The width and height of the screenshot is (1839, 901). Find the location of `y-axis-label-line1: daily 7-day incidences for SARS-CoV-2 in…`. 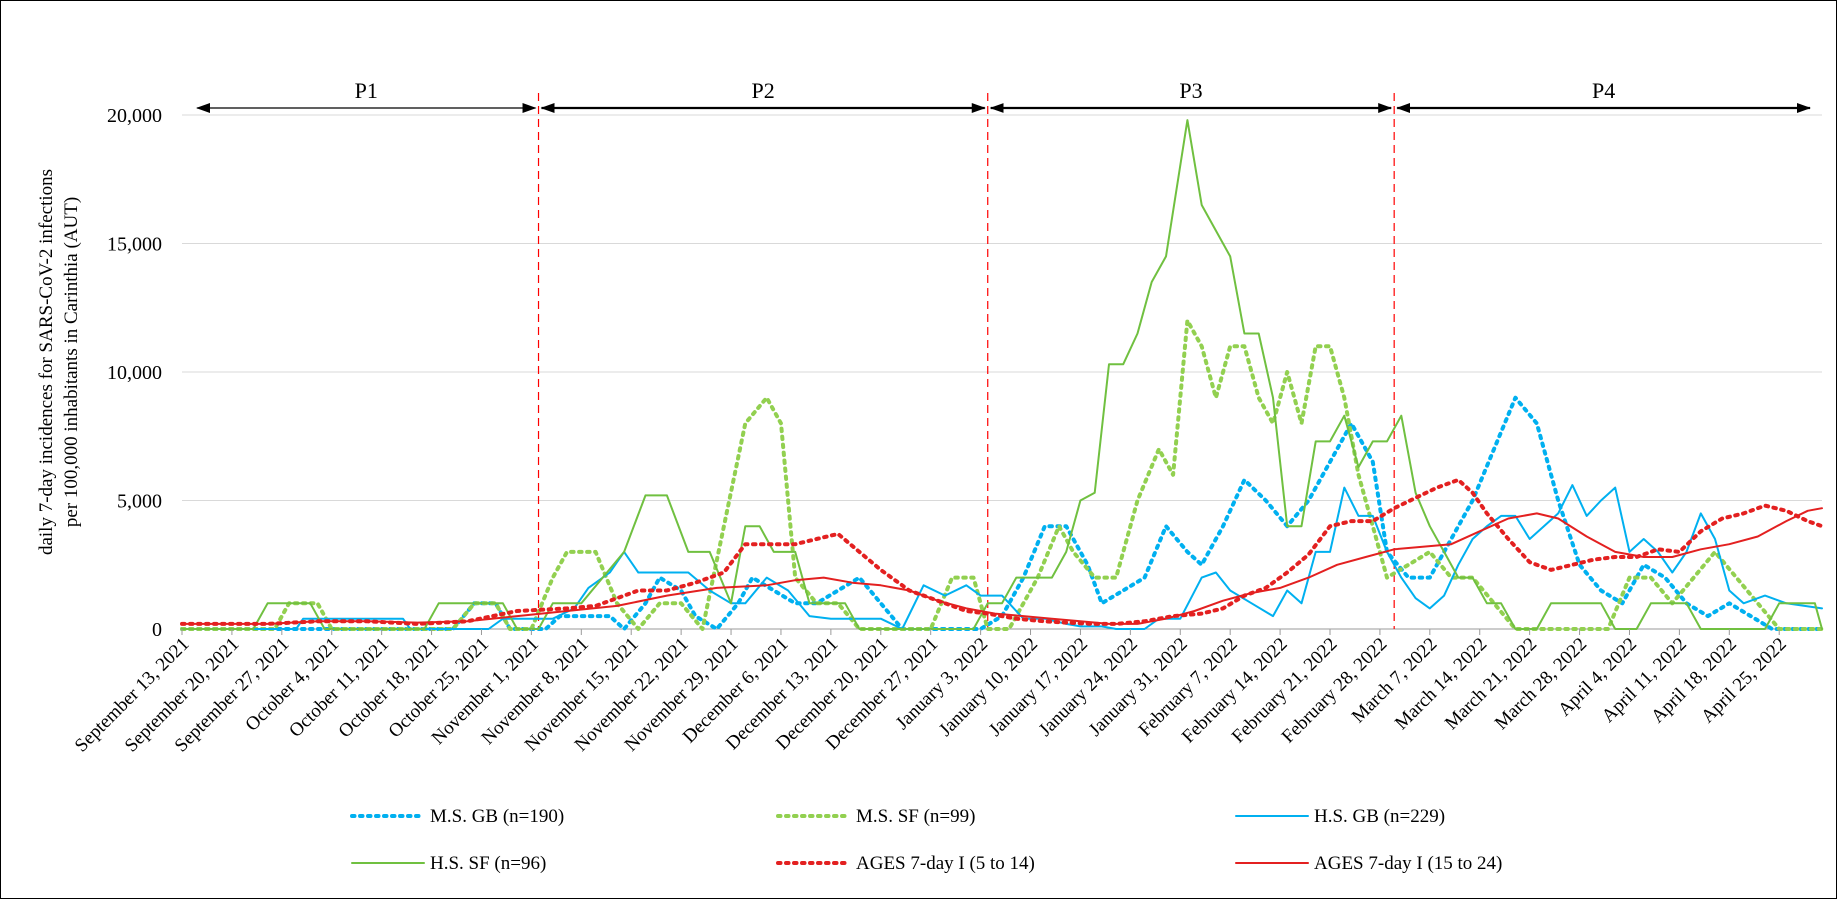

y-axis-label-line1: daily 7-day incidences for SARS-CoV-2 in… is located at coordinates (46, 362).